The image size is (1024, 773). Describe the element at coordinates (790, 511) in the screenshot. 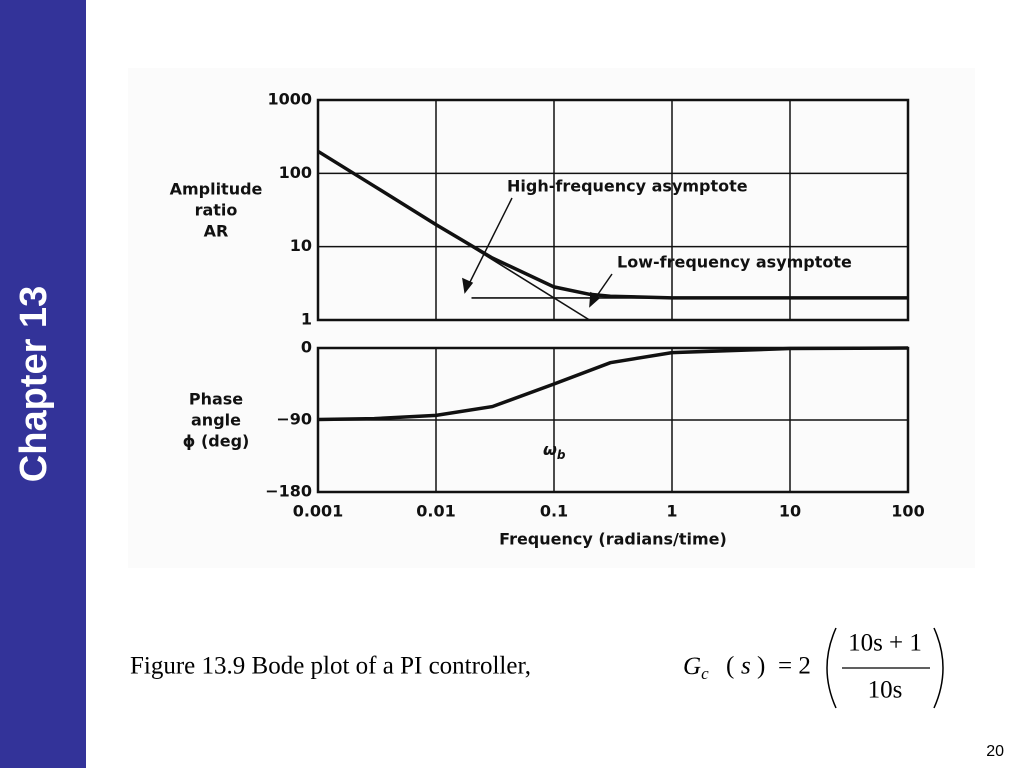

I see `x-tick-label: 10` at that location.